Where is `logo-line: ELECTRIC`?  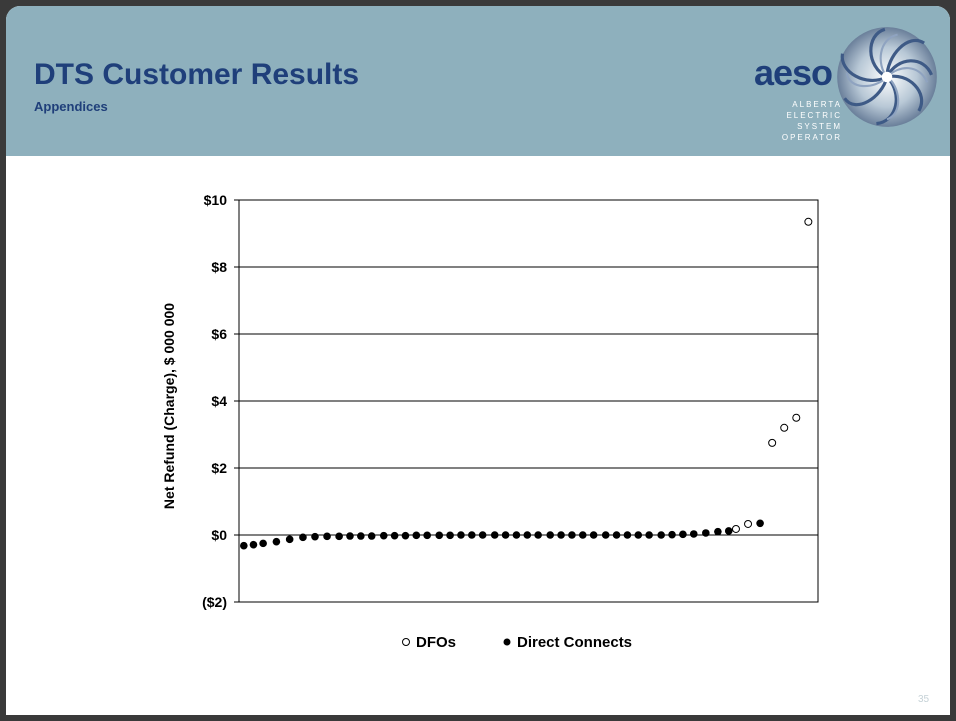
logo-line: ELECTRIC is located at coordinates (814, 115).